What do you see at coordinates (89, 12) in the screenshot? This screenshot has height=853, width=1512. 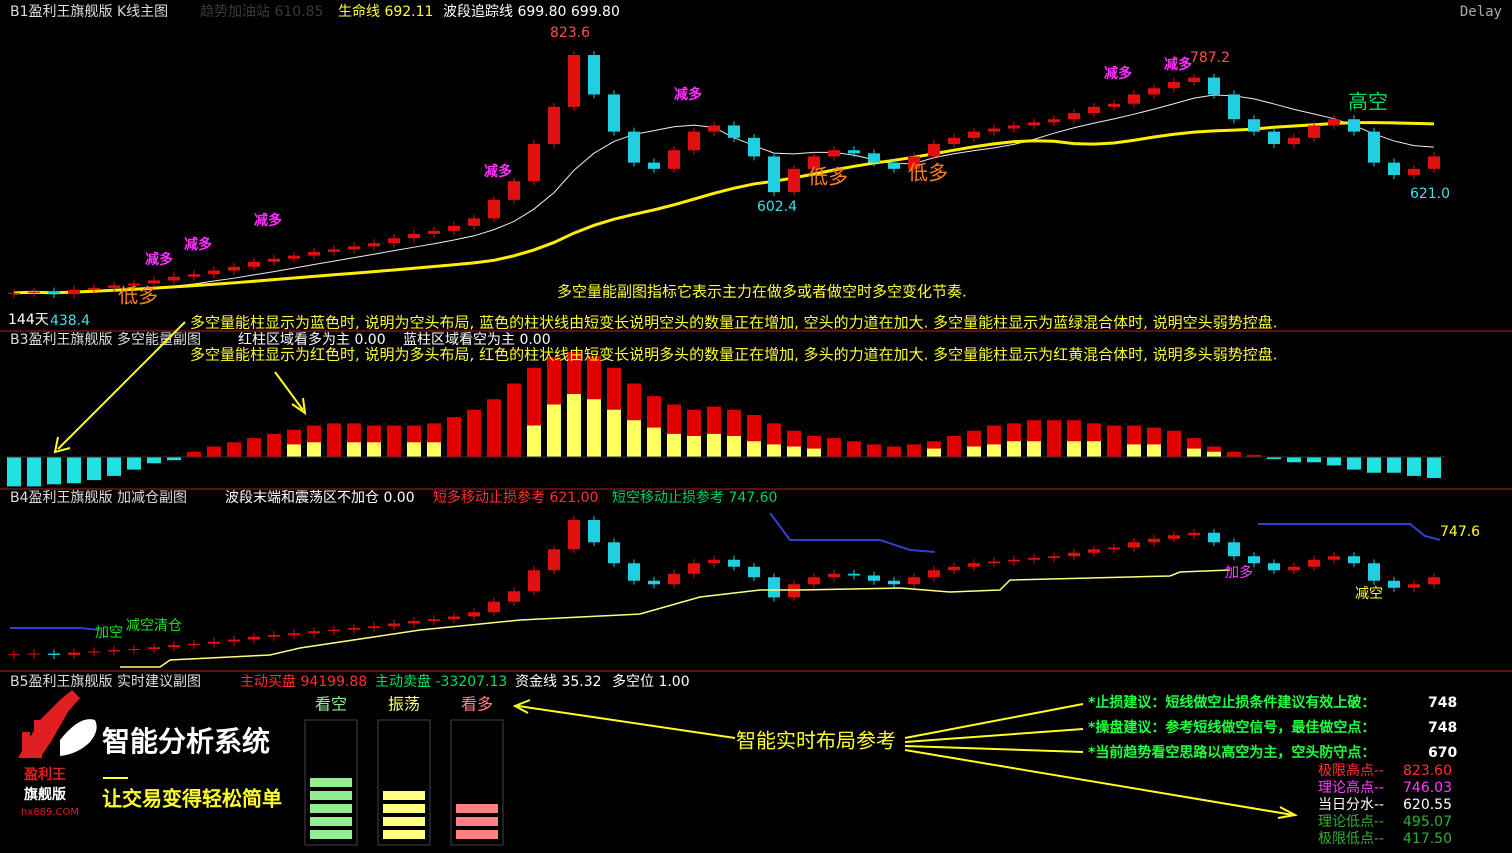 I see `panel-title: B1盈利王旗舰版 K线主图` at bounding box center [89, 12].